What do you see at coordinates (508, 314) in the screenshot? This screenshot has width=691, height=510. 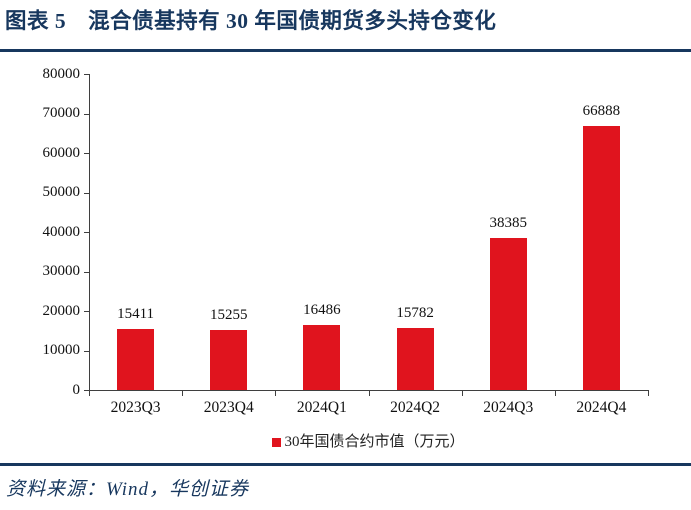 I see `bar-2024Q3` at bounding box center [508, 314].